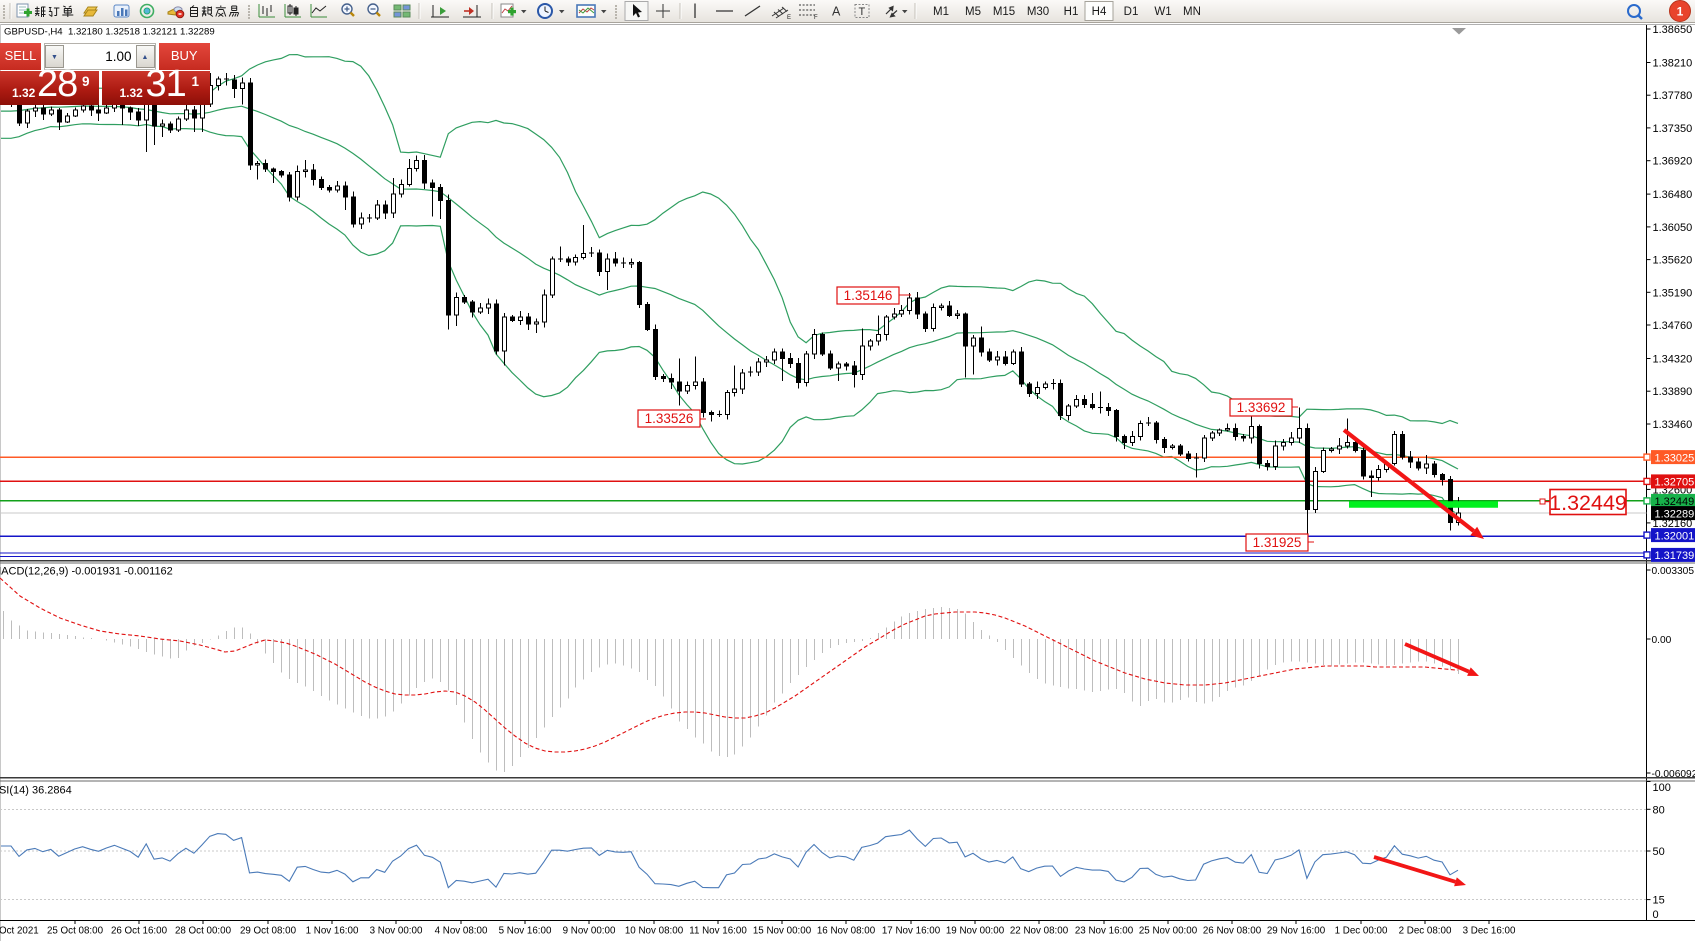 Image resolution: width=1695 pixels, height=941 pixels. What do you see at coordinates (975, 931) in the screenshot?
I see `svg-text: 19 Nov 00:00` at bounding box center [975, 931].